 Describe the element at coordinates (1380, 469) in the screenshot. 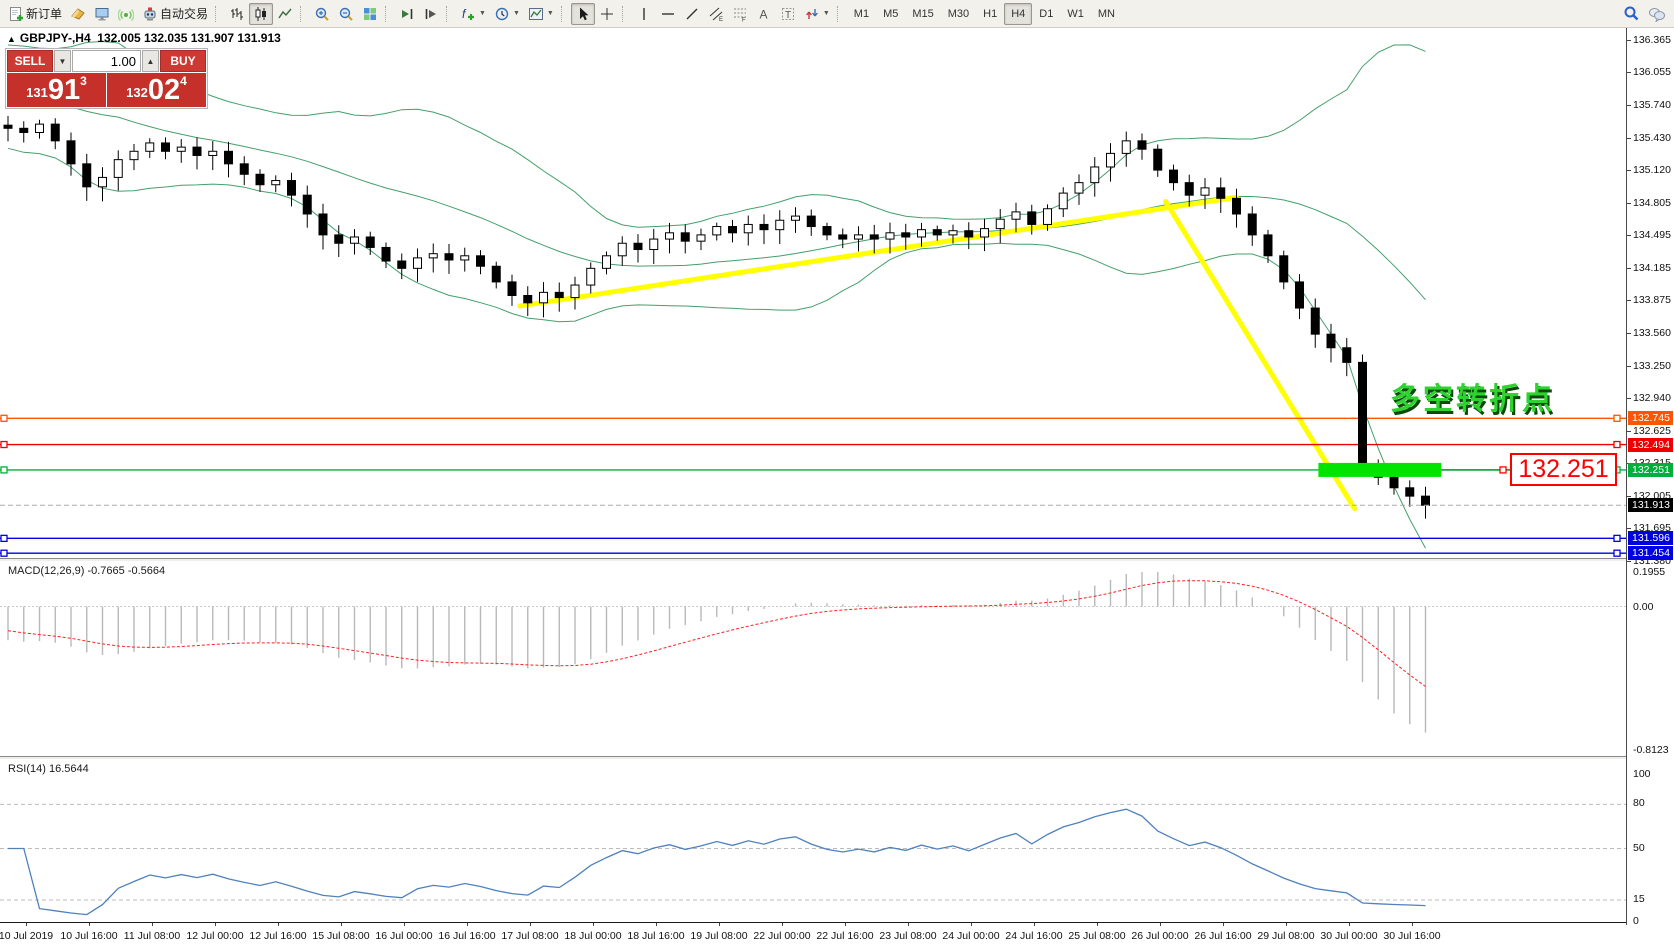

I see `support-zone-highlight` at that location.